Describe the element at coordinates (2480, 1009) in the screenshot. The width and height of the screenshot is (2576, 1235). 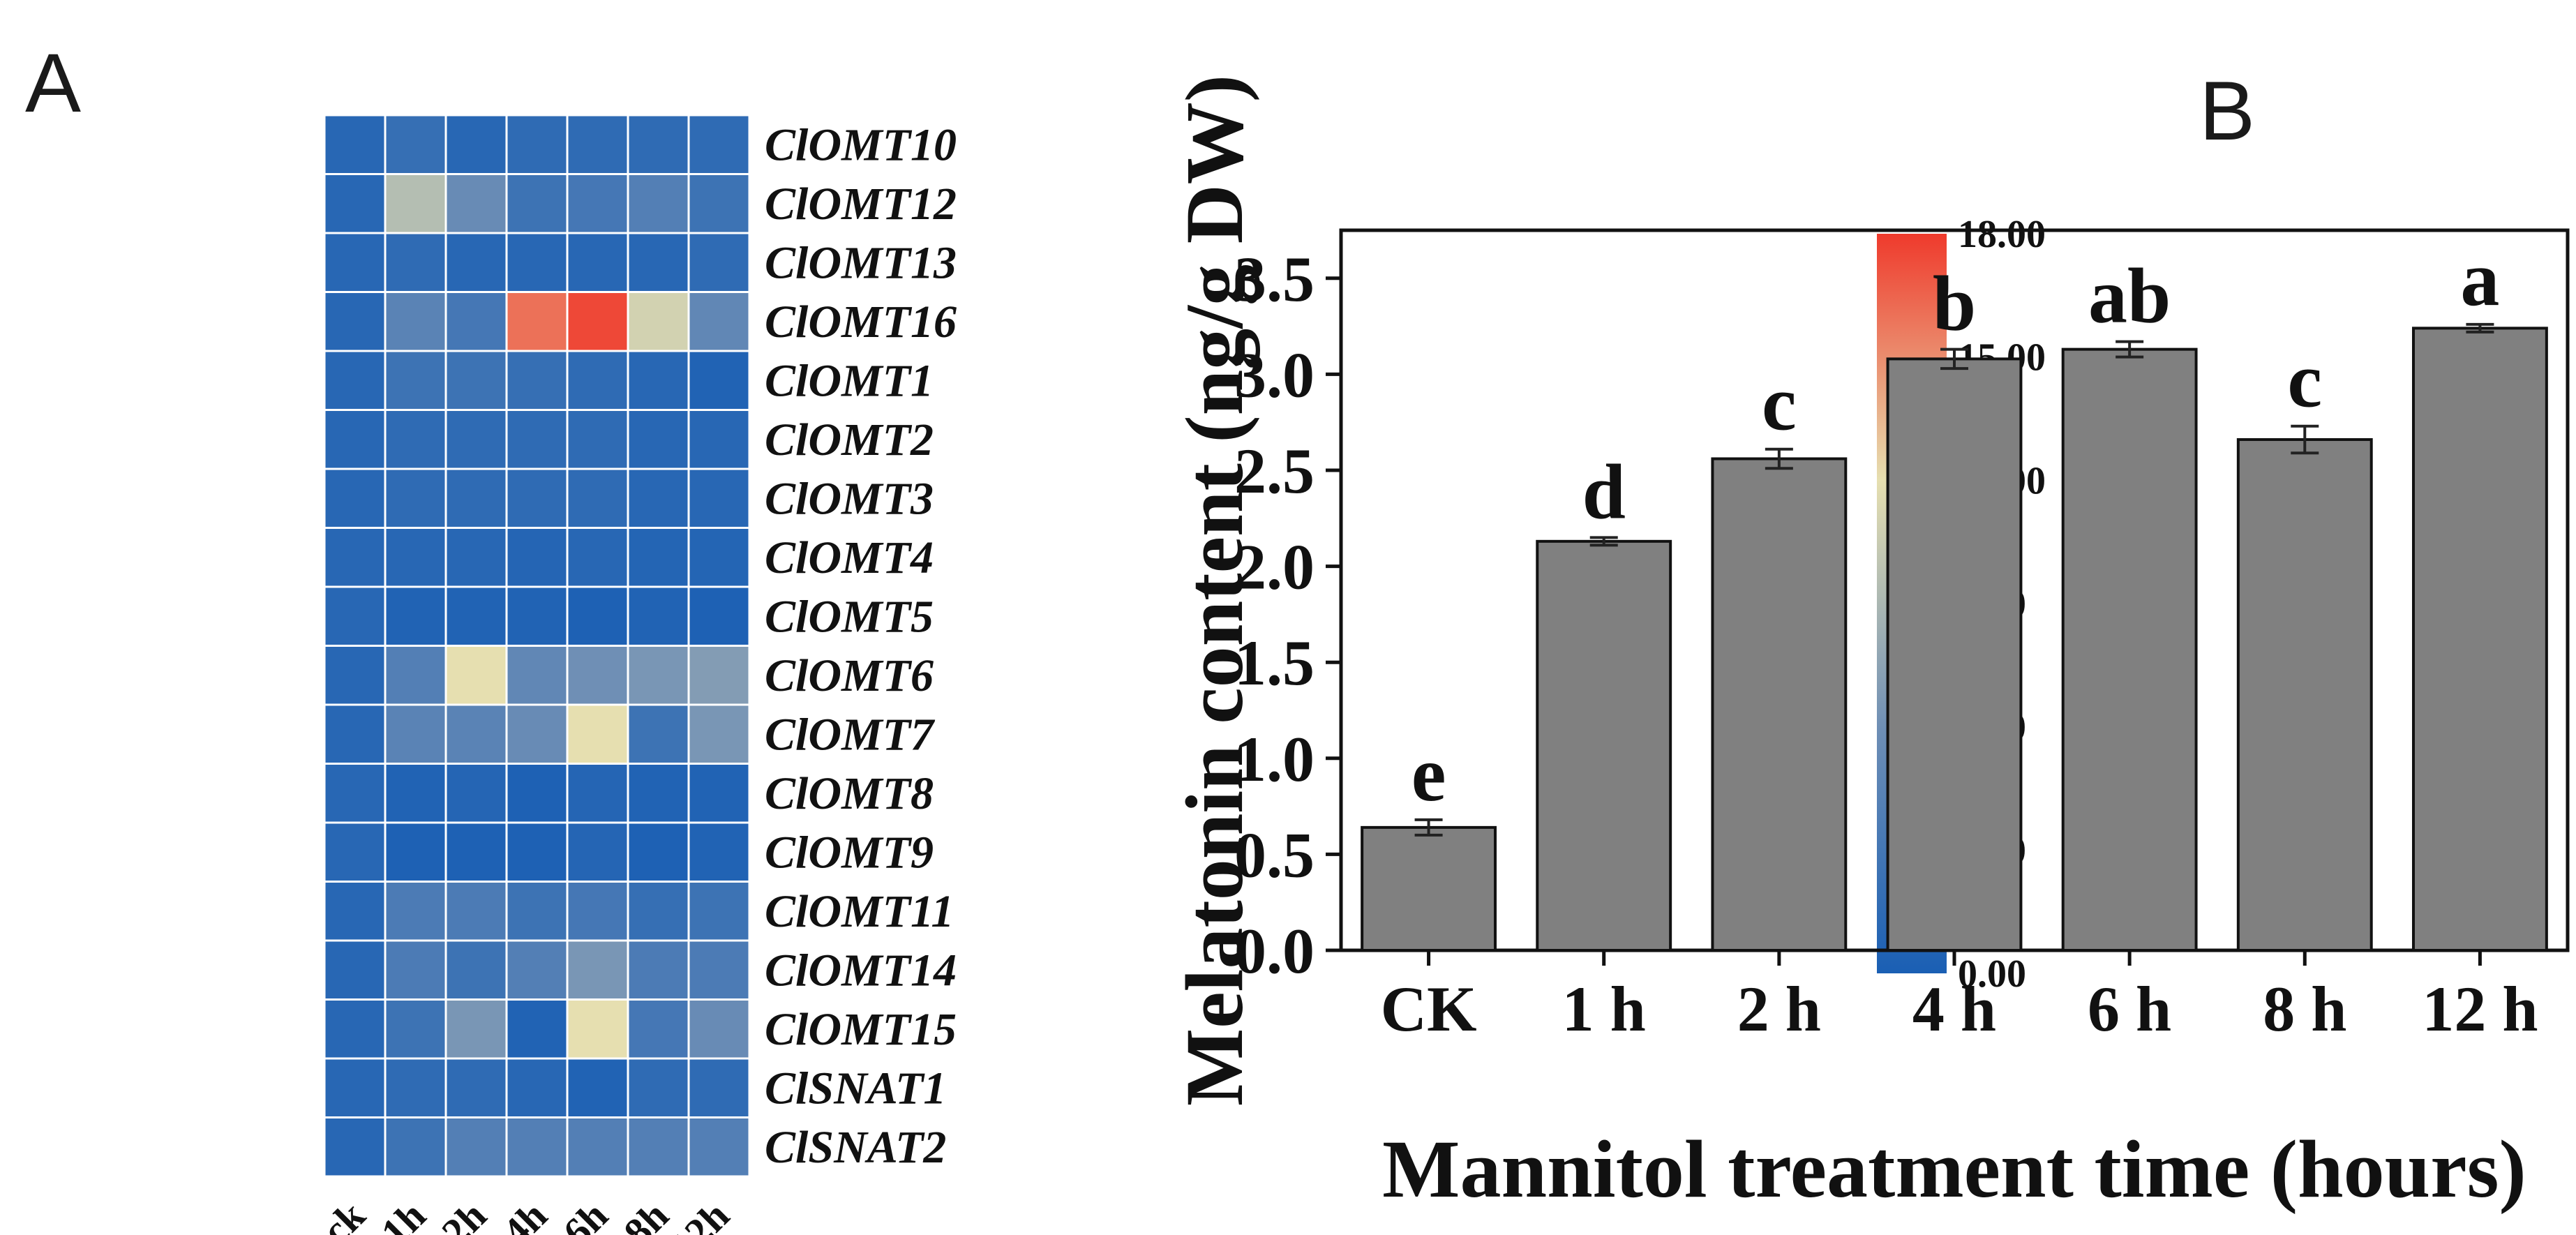
I see `x-tick-label: 12 h` at that location.